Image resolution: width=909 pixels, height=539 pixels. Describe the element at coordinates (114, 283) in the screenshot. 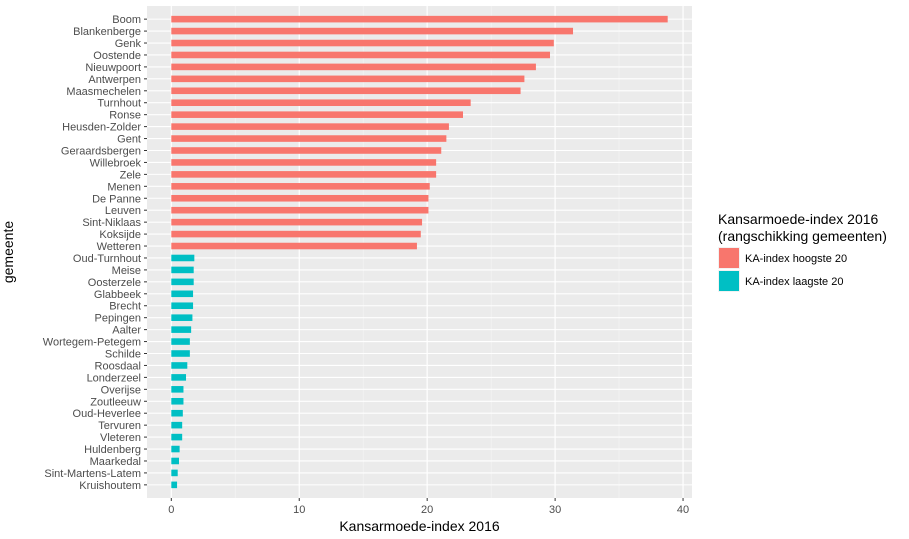

I see `y-tick-label: Oosterzele` at that location.